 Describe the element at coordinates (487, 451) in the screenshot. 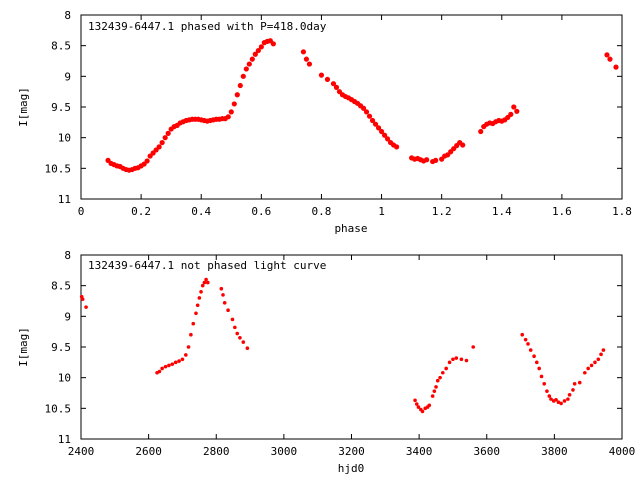

I see `x-tick-label: 3600` at that location.